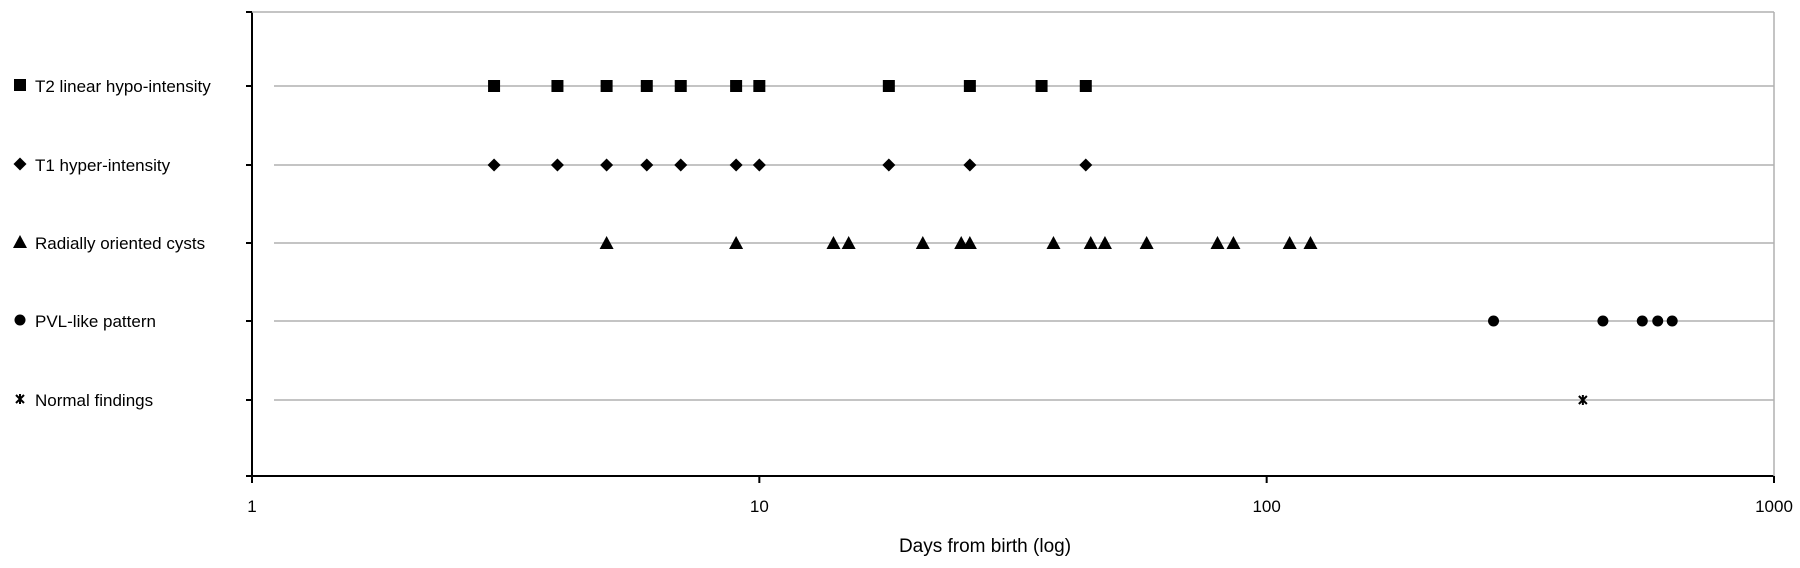 The height and width of the screenshot is (568, 1800). What do you see at coordinates (123, 86) in the screenshot?
I see `category-label: T2 linear hypo-intensity` at bounding box center [123, 86].